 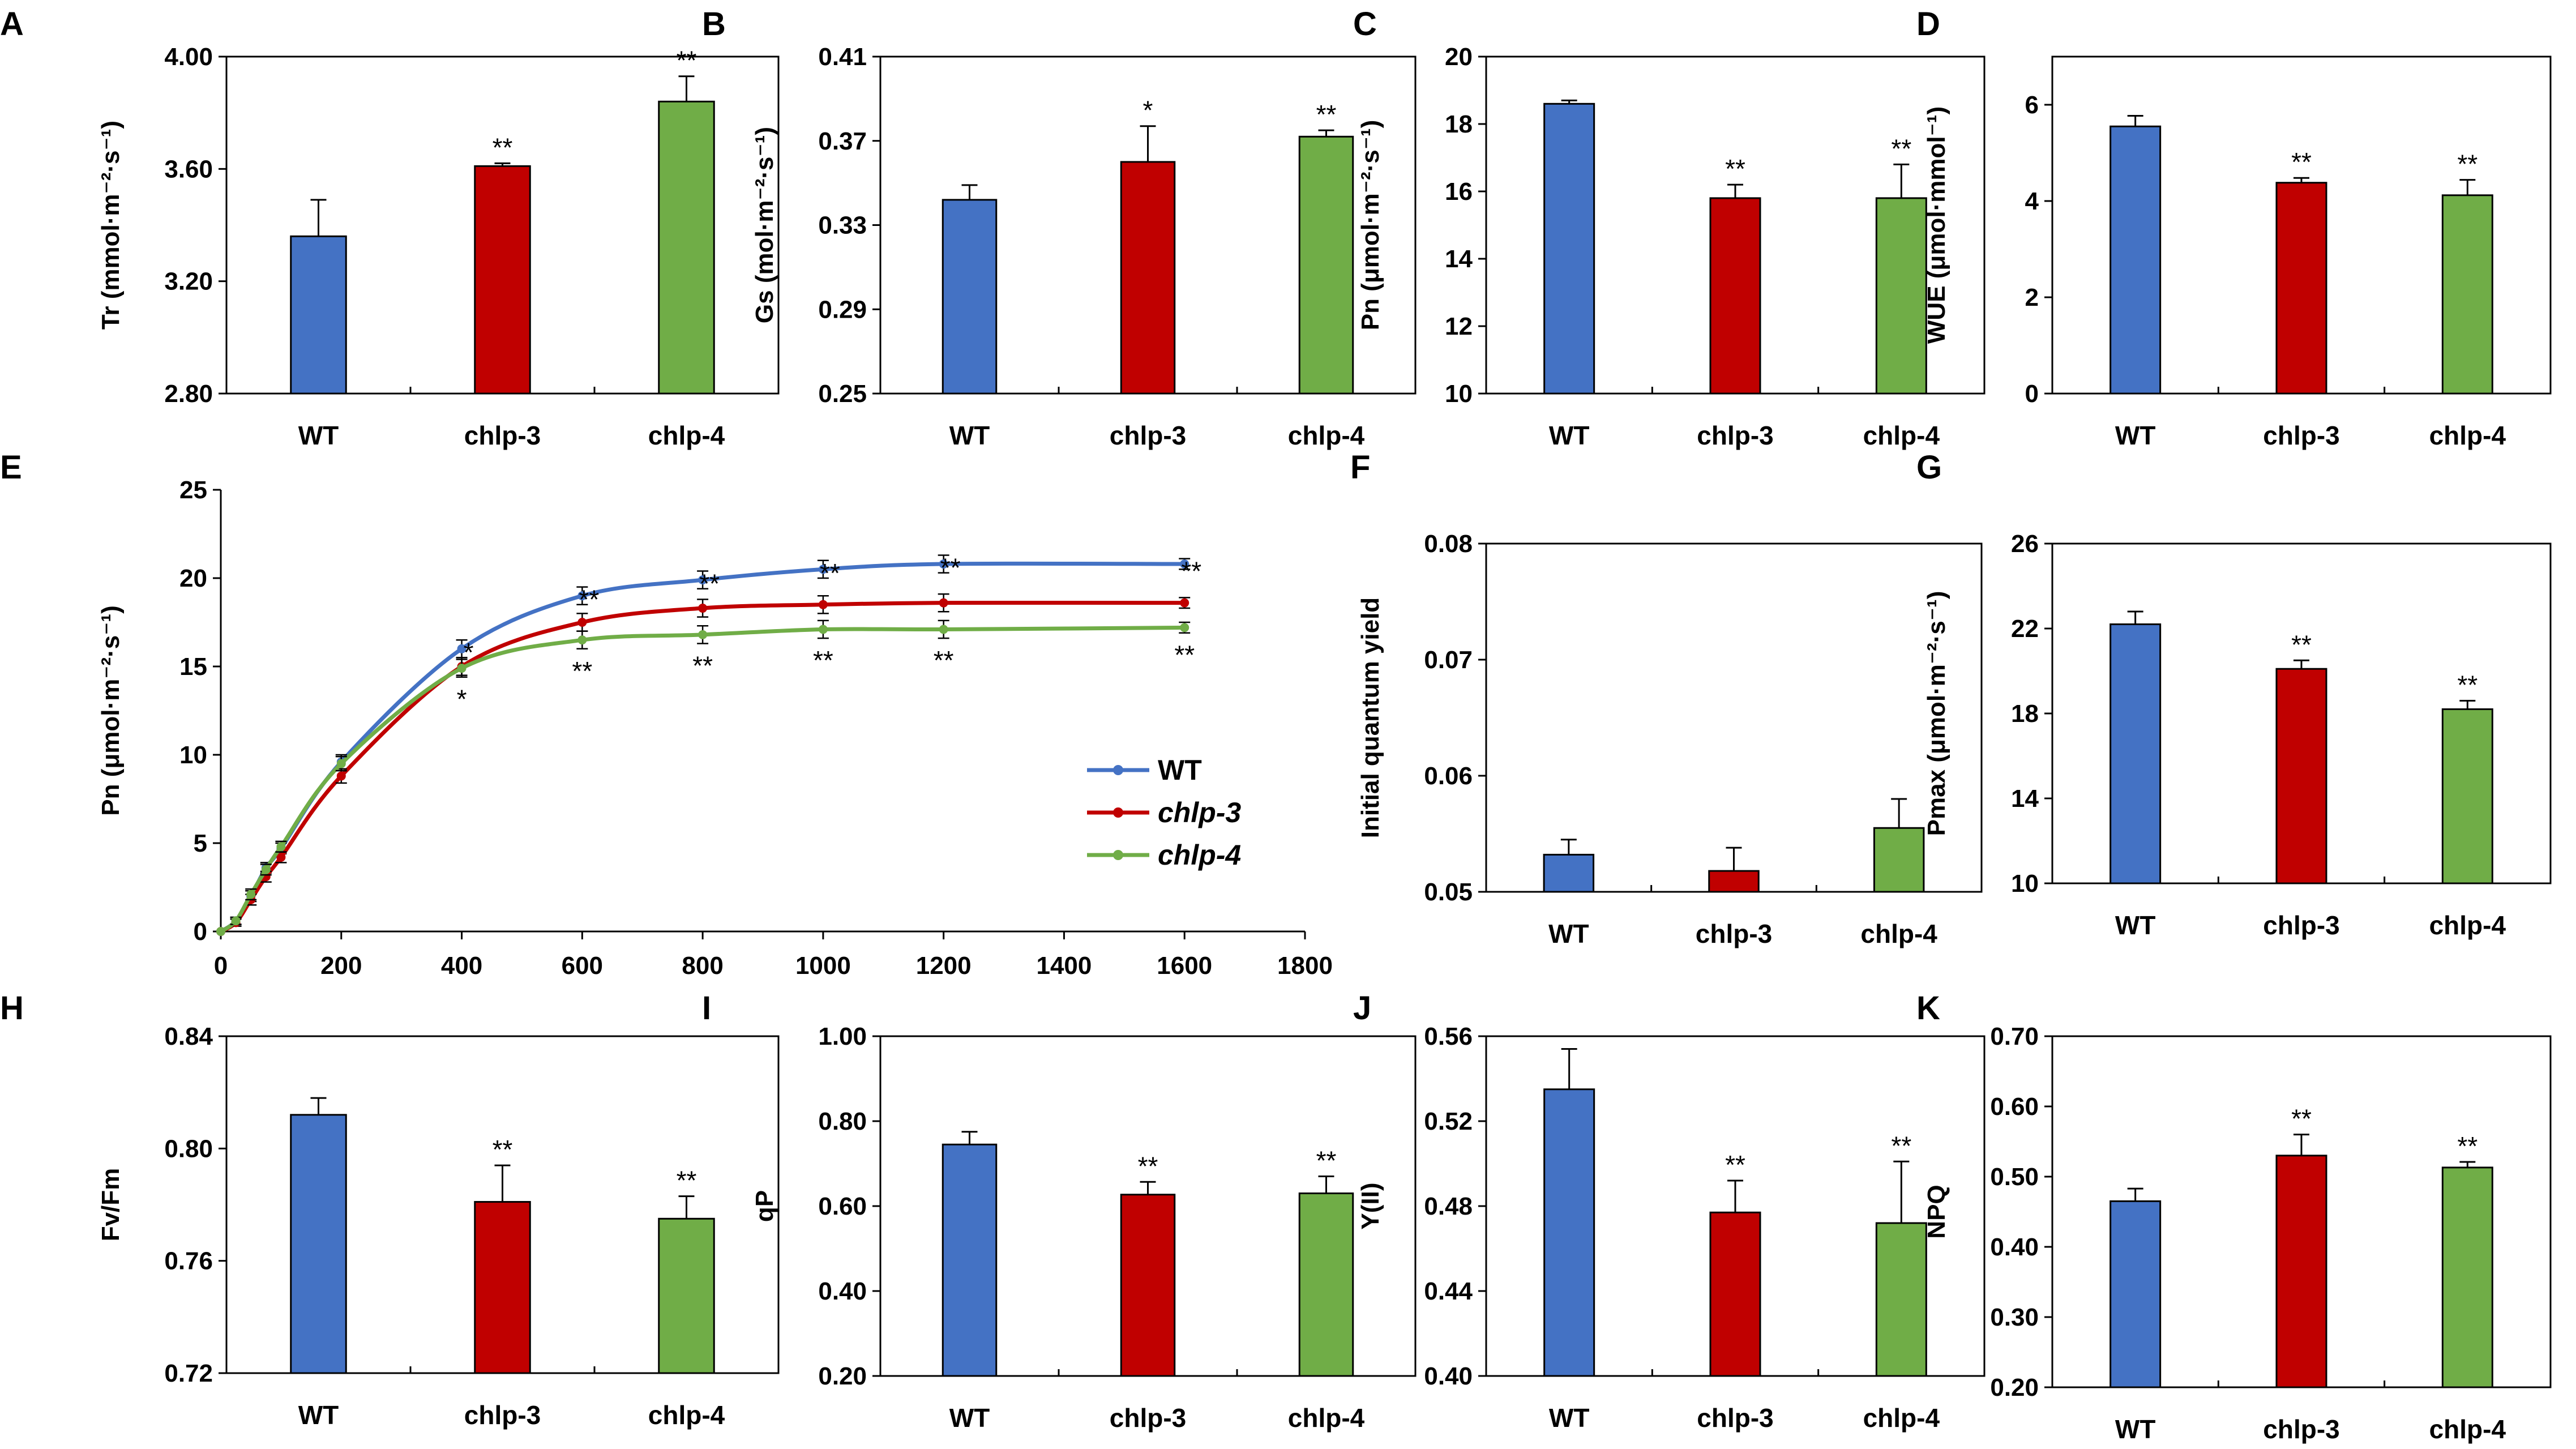 What do you see at coordinates (2014, 1317) in the screenshot?
I see `y-tick-label: 0.30` at bounding box center [2014, 1317].